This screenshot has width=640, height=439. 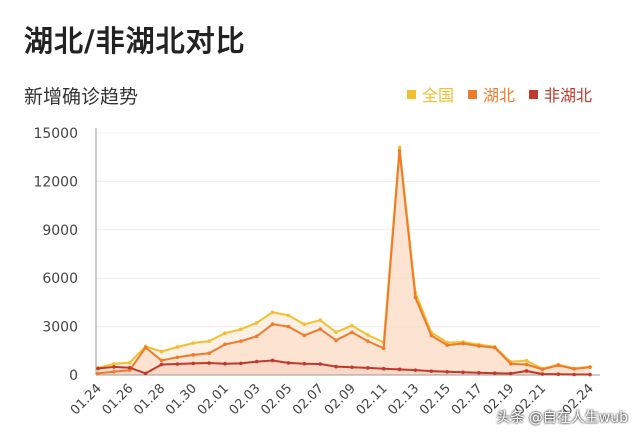 What do you see at coordinates (560, 94) in the screenshot?
I see `legend-item: 非湖北` at bounding box center [560, 94].